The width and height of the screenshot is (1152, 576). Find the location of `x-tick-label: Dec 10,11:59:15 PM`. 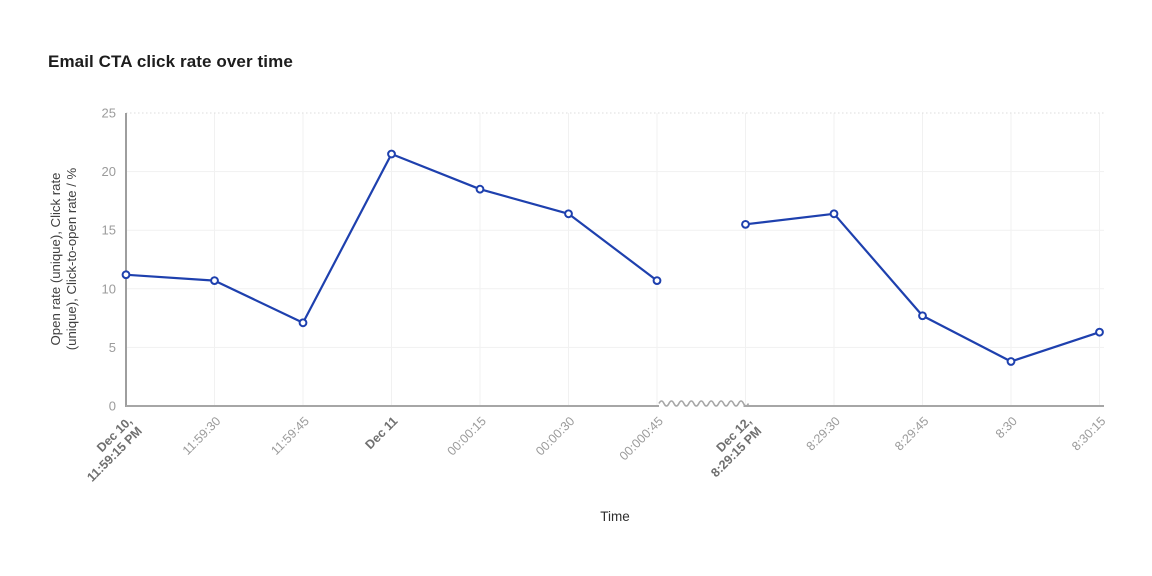

x-tick-label: Dec 10,11:59:15 PM is located at coordinates (109, 449).